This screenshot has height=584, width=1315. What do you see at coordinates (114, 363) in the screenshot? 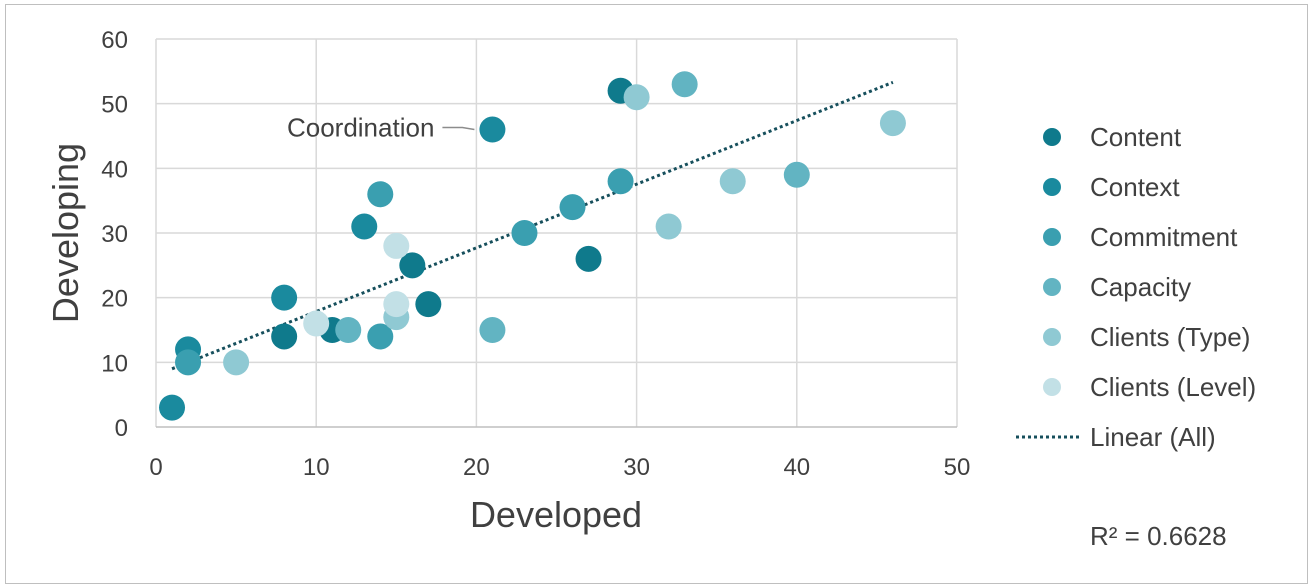
I see `y-tick-label: 10` at bounding box center [114, 363].